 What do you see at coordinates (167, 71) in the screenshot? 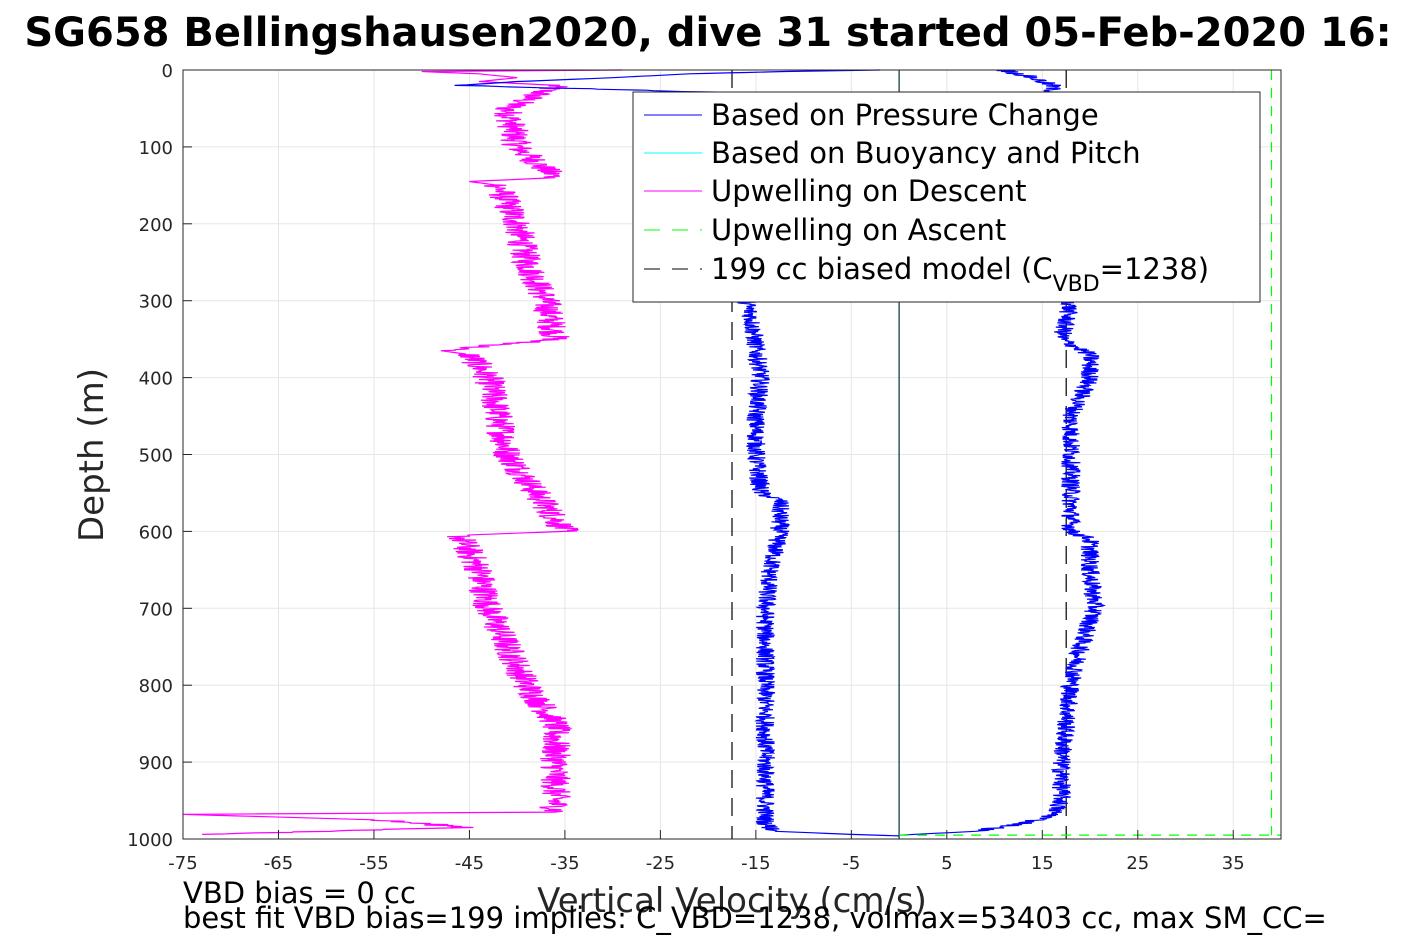
I see `y-tick-label: 0` at bounding box center [167, 71].